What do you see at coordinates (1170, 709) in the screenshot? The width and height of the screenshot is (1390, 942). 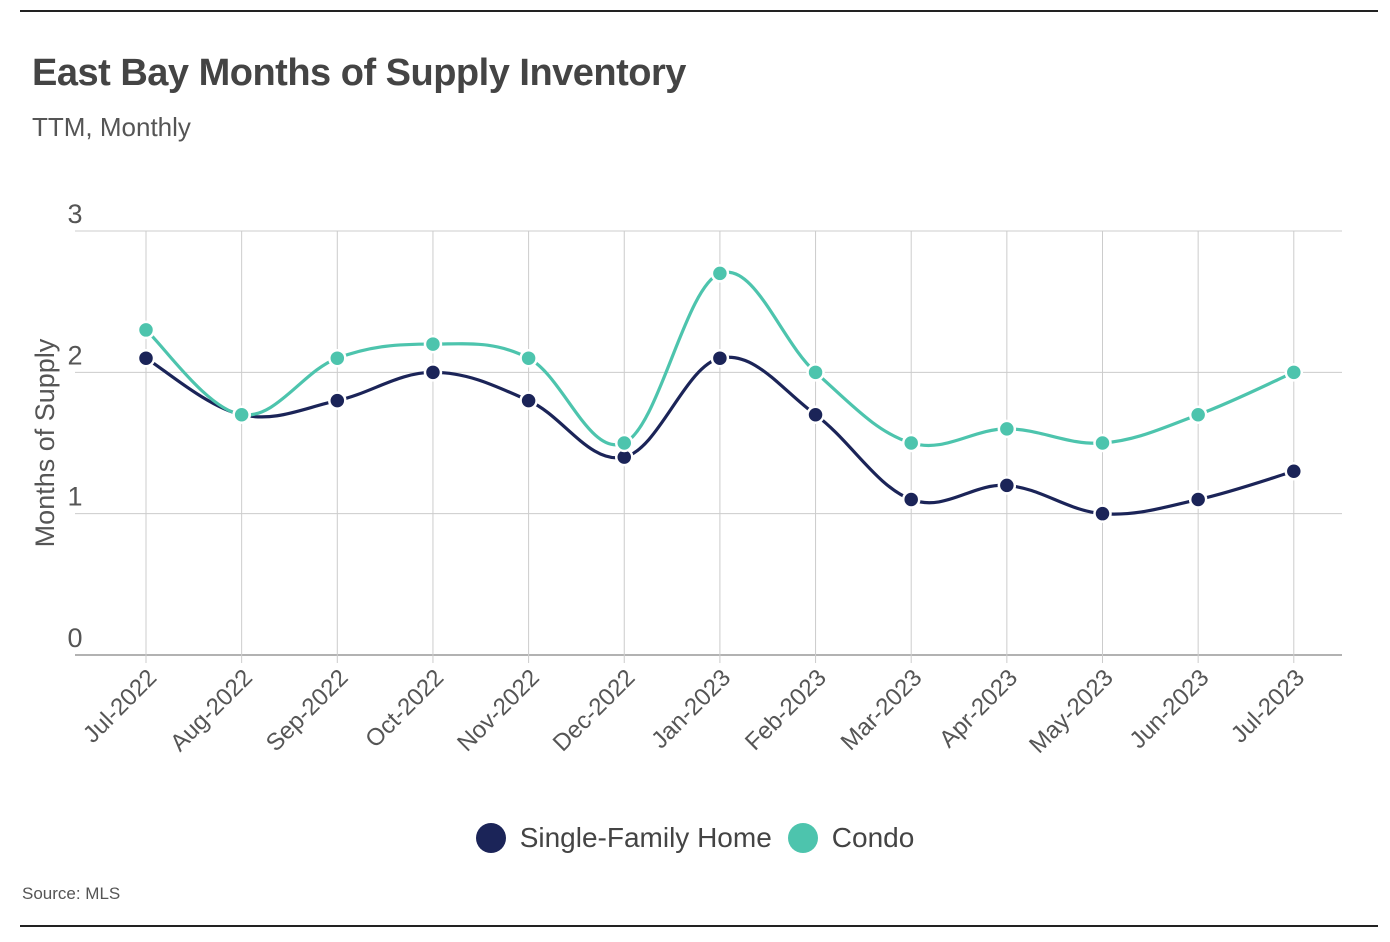 I see `x-tick-label: Jun-2023` at bounding box center [1170, 709].